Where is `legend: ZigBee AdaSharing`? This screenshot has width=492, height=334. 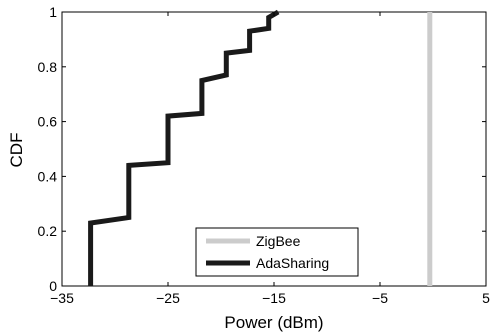
legend: ZigBee AdaSharing is located at coordinates (277, 252).